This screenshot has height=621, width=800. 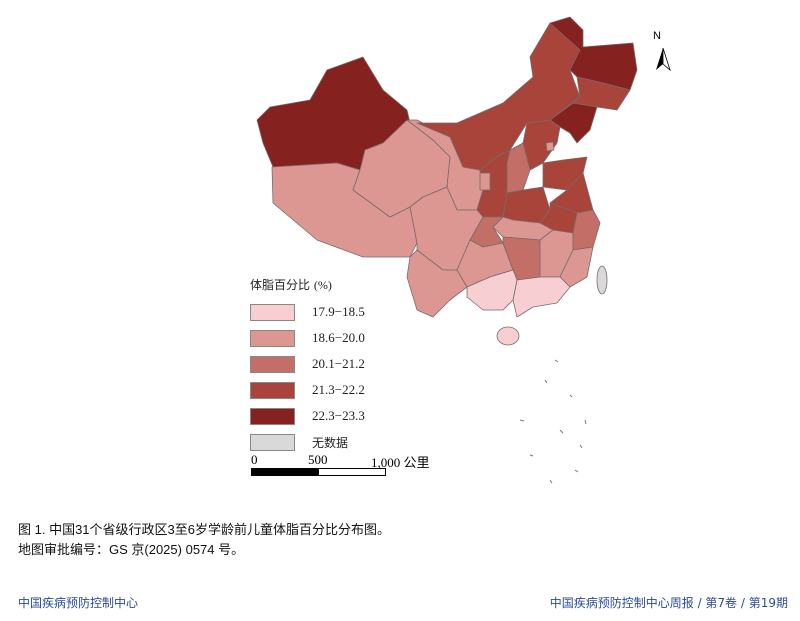 I want to click on legend-label: 22.3−23.3, so click(x=338, y=415).